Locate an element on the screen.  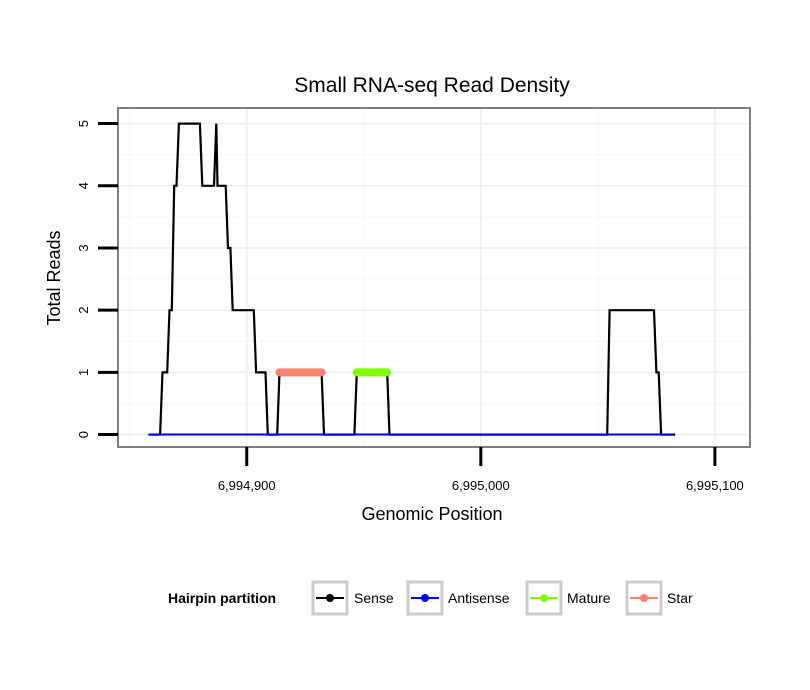
y-tick-label: 1 is located at coordinates (83, 372).